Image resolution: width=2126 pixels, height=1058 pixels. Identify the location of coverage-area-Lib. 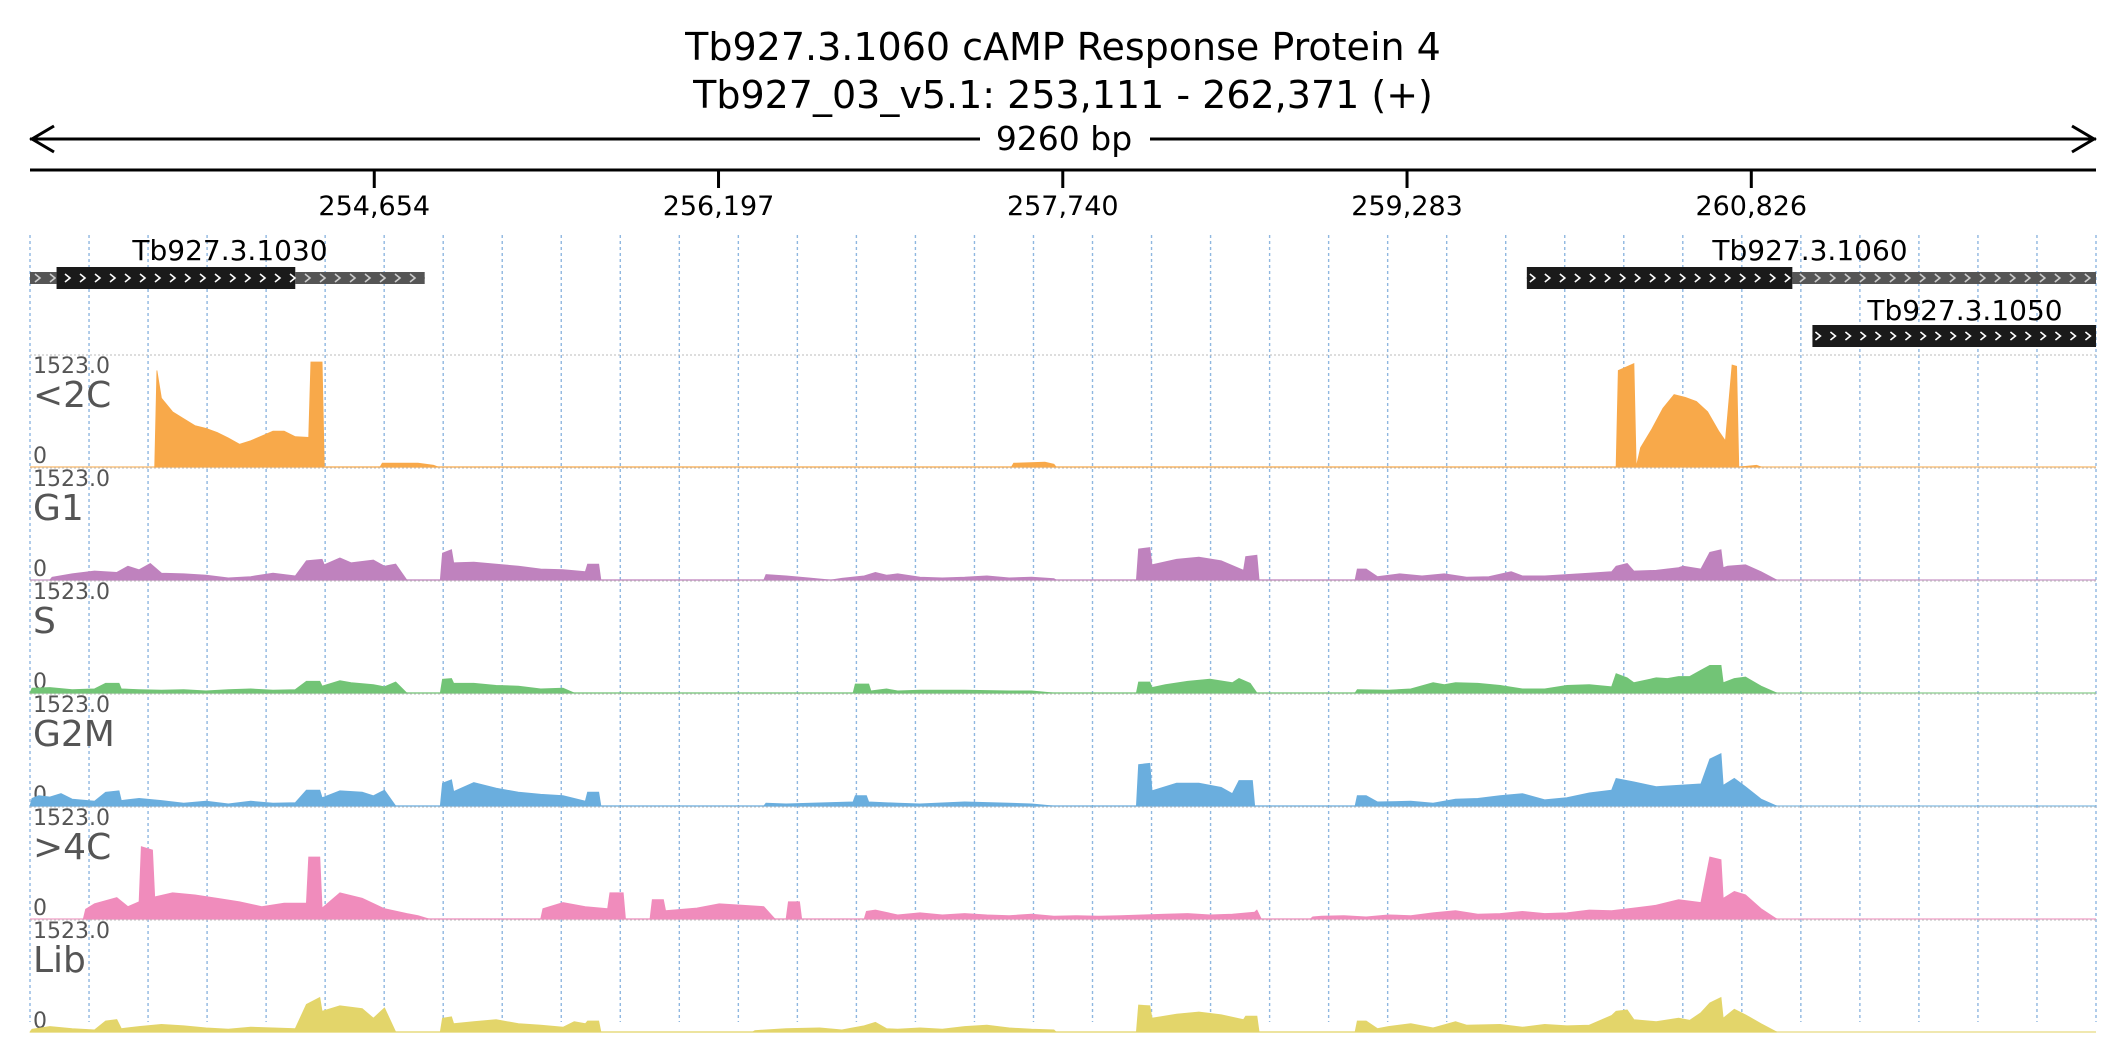
(903, 1014).